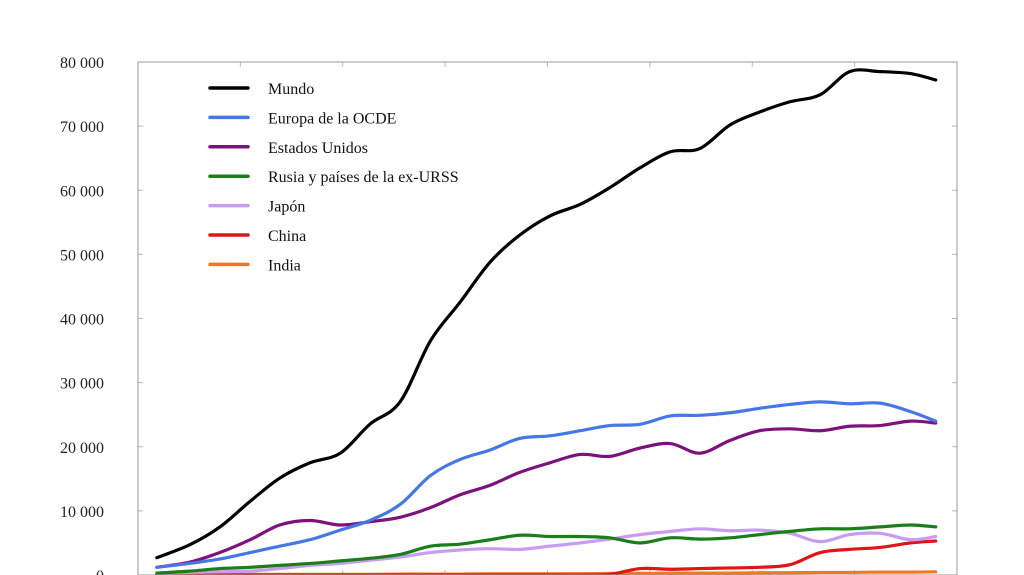 The image size is (1024, 575). I want to click on legend-label: Mundo, so click(291, 89).